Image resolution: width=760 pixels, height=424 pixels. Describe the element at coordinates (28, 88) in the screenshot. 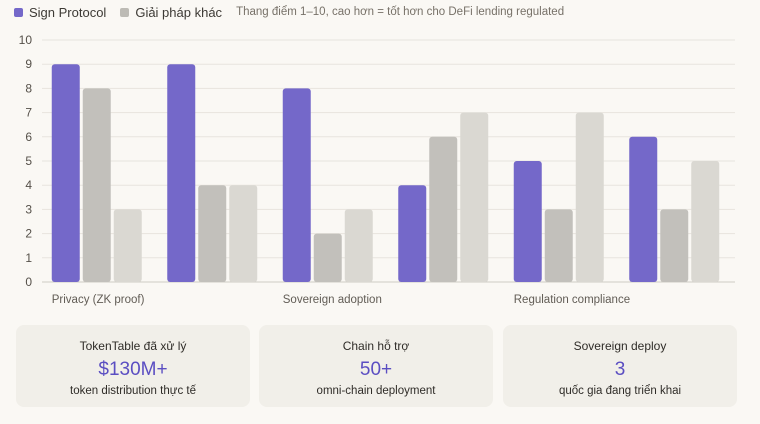

I see `y-tick-label: 8` at that location.